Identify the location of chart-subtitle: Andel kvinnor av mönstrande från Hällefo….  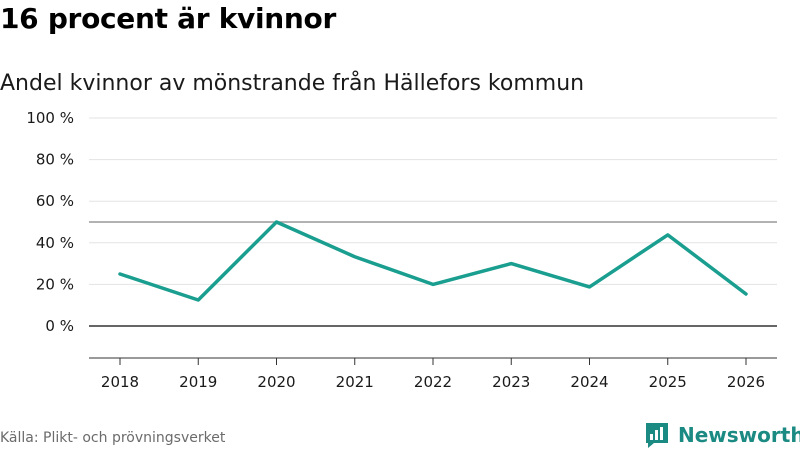
(292, 83).